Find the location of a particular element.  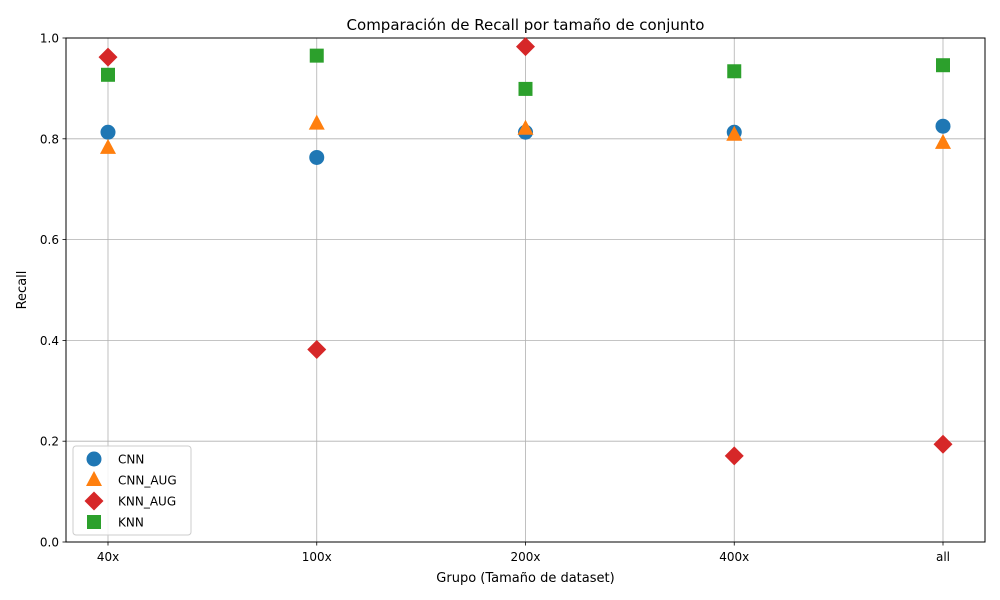

legend-box is located at coordinates (132, 490).